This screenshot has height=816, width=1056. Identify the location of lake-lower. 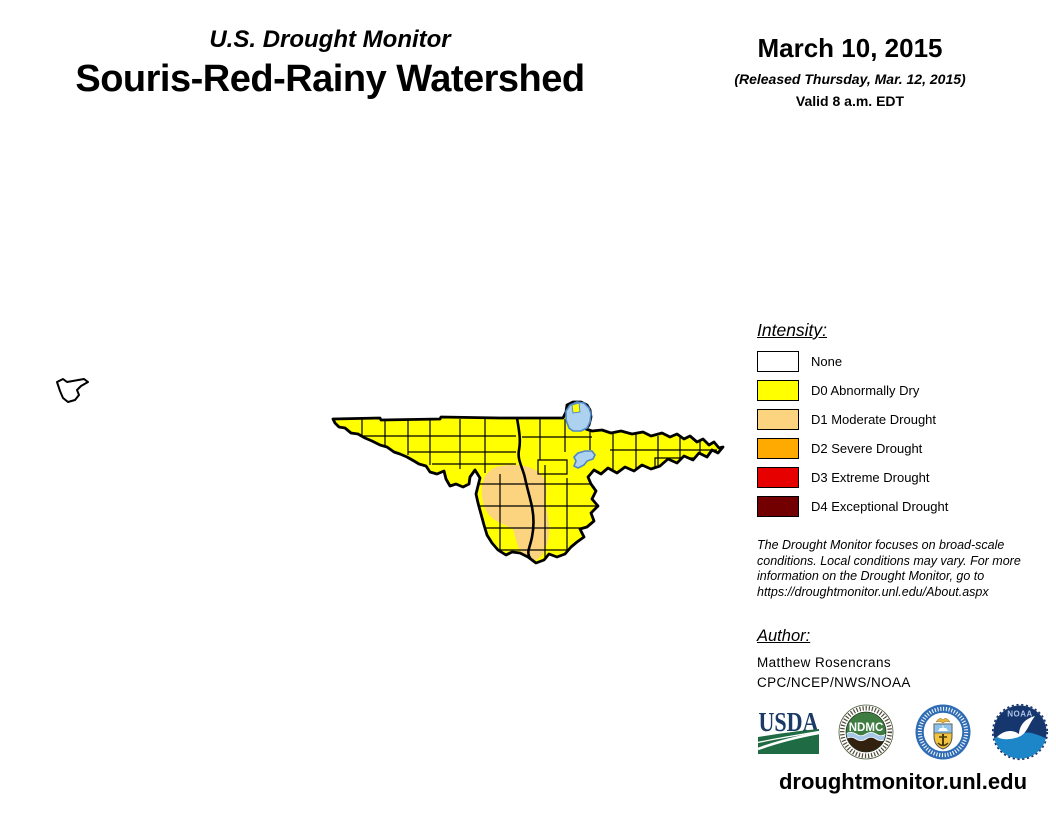
(584, 459).